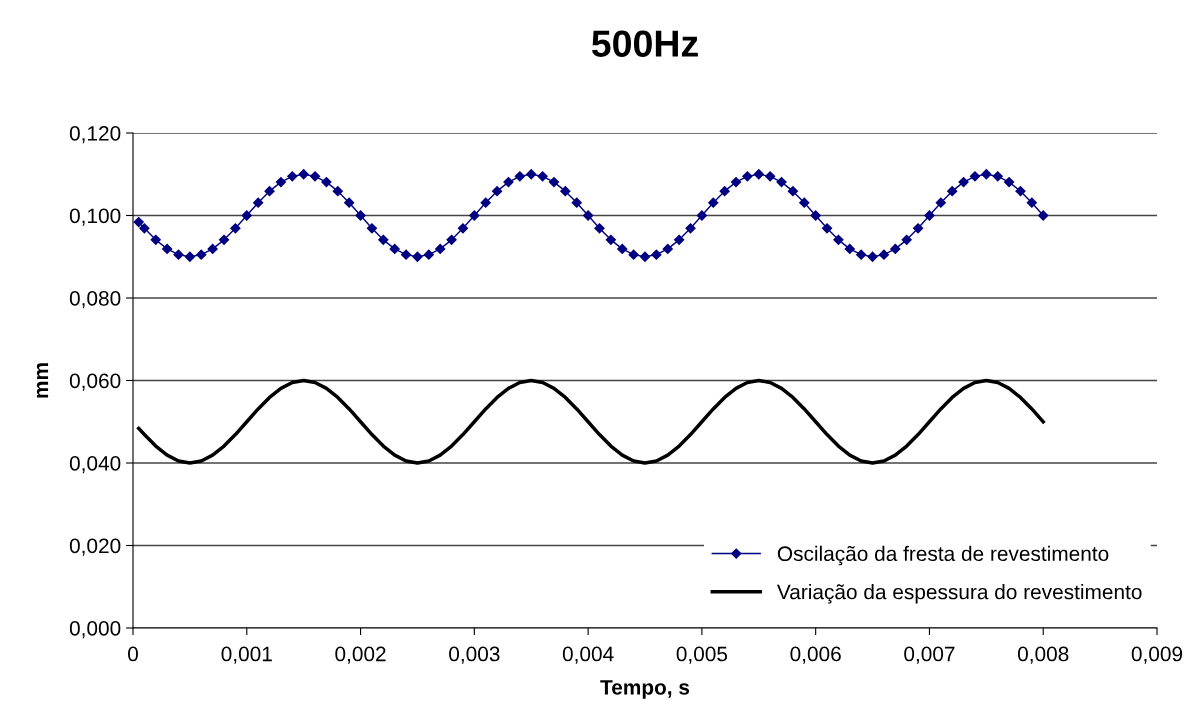  Describe the element at coordinates (95, 382) in the screenshot. I see `y-tick-label: 0,060` at that location.